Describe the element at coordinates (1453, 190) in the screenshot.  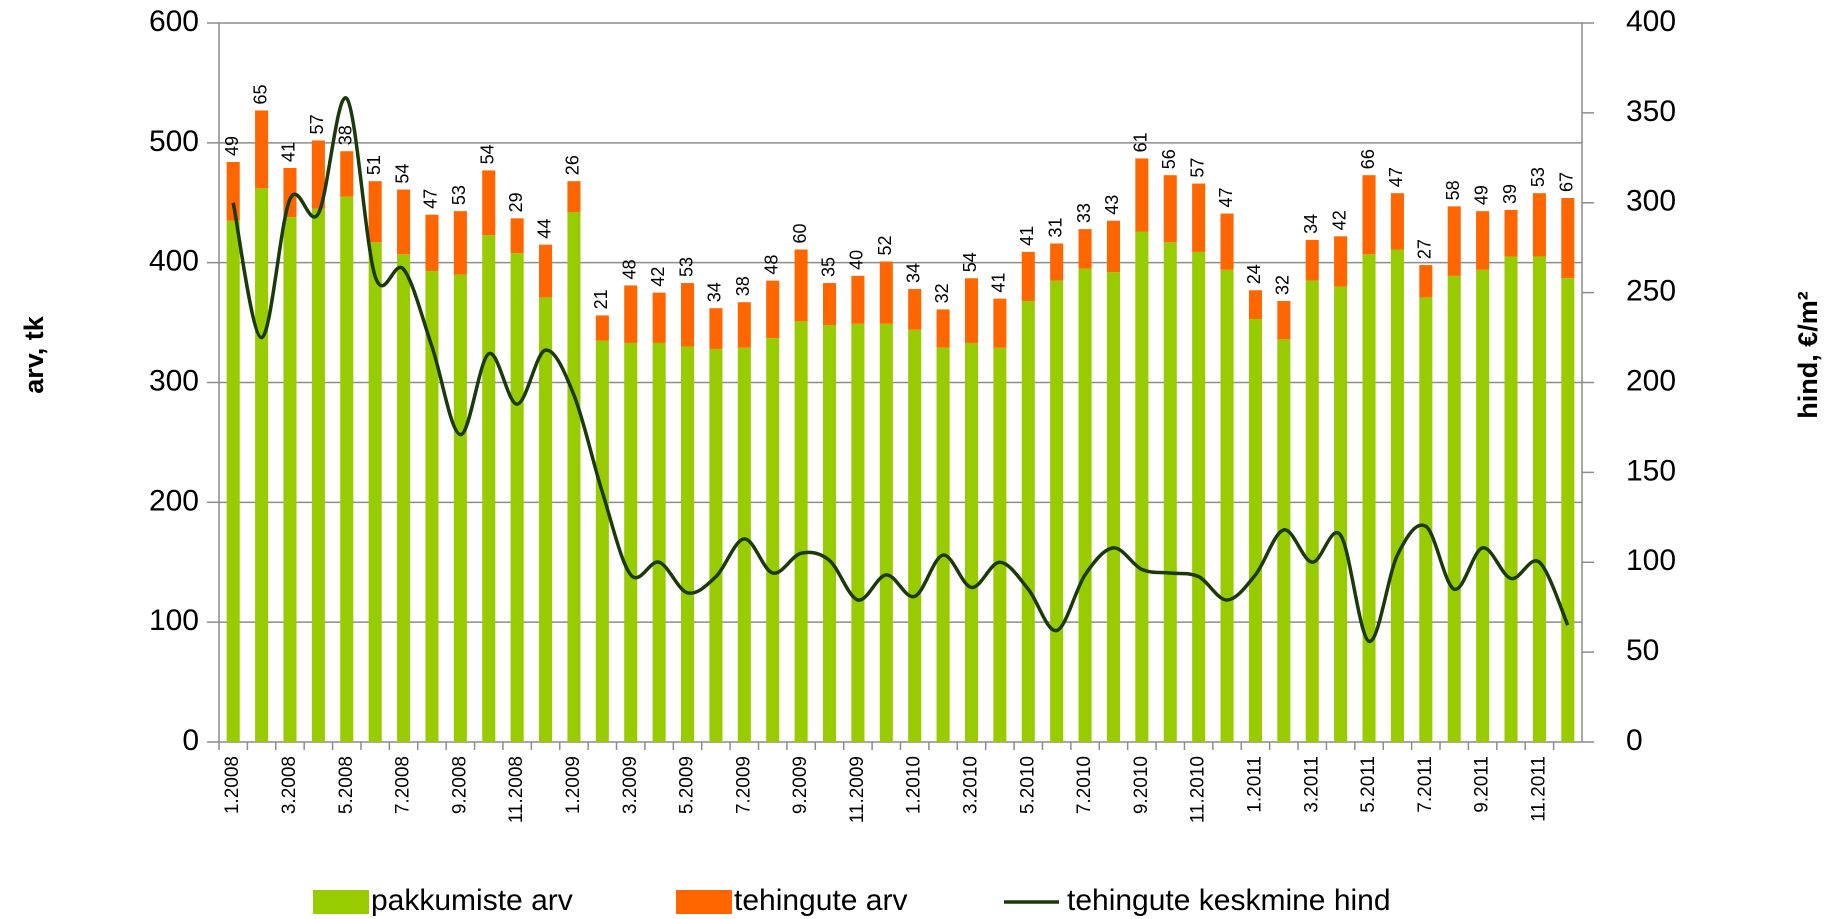
I see `data-label: 58` at that location.